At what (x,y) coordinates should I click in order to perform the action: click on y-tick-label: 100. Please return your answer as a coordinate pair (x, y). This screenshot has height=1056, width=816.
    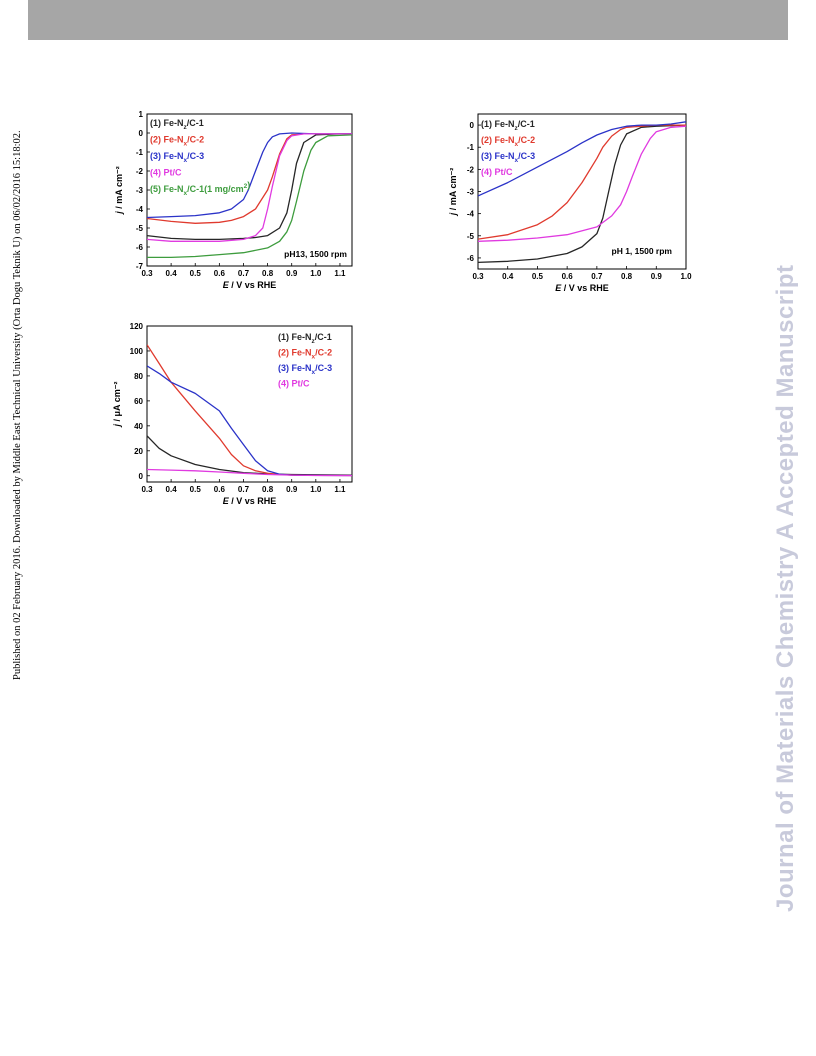
    Looking at the image, I should click on (137, 351).